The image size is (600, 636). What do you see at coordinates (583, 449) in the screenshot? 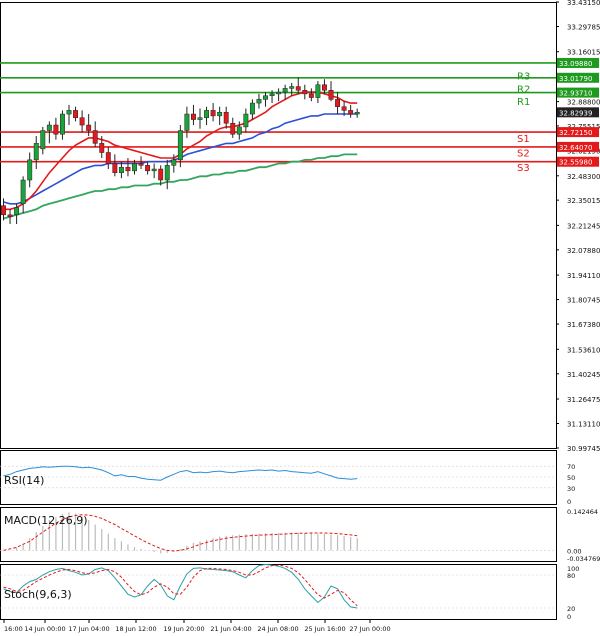
I see `y-tick-label: 30.99745` at bounding box center [583, 449].